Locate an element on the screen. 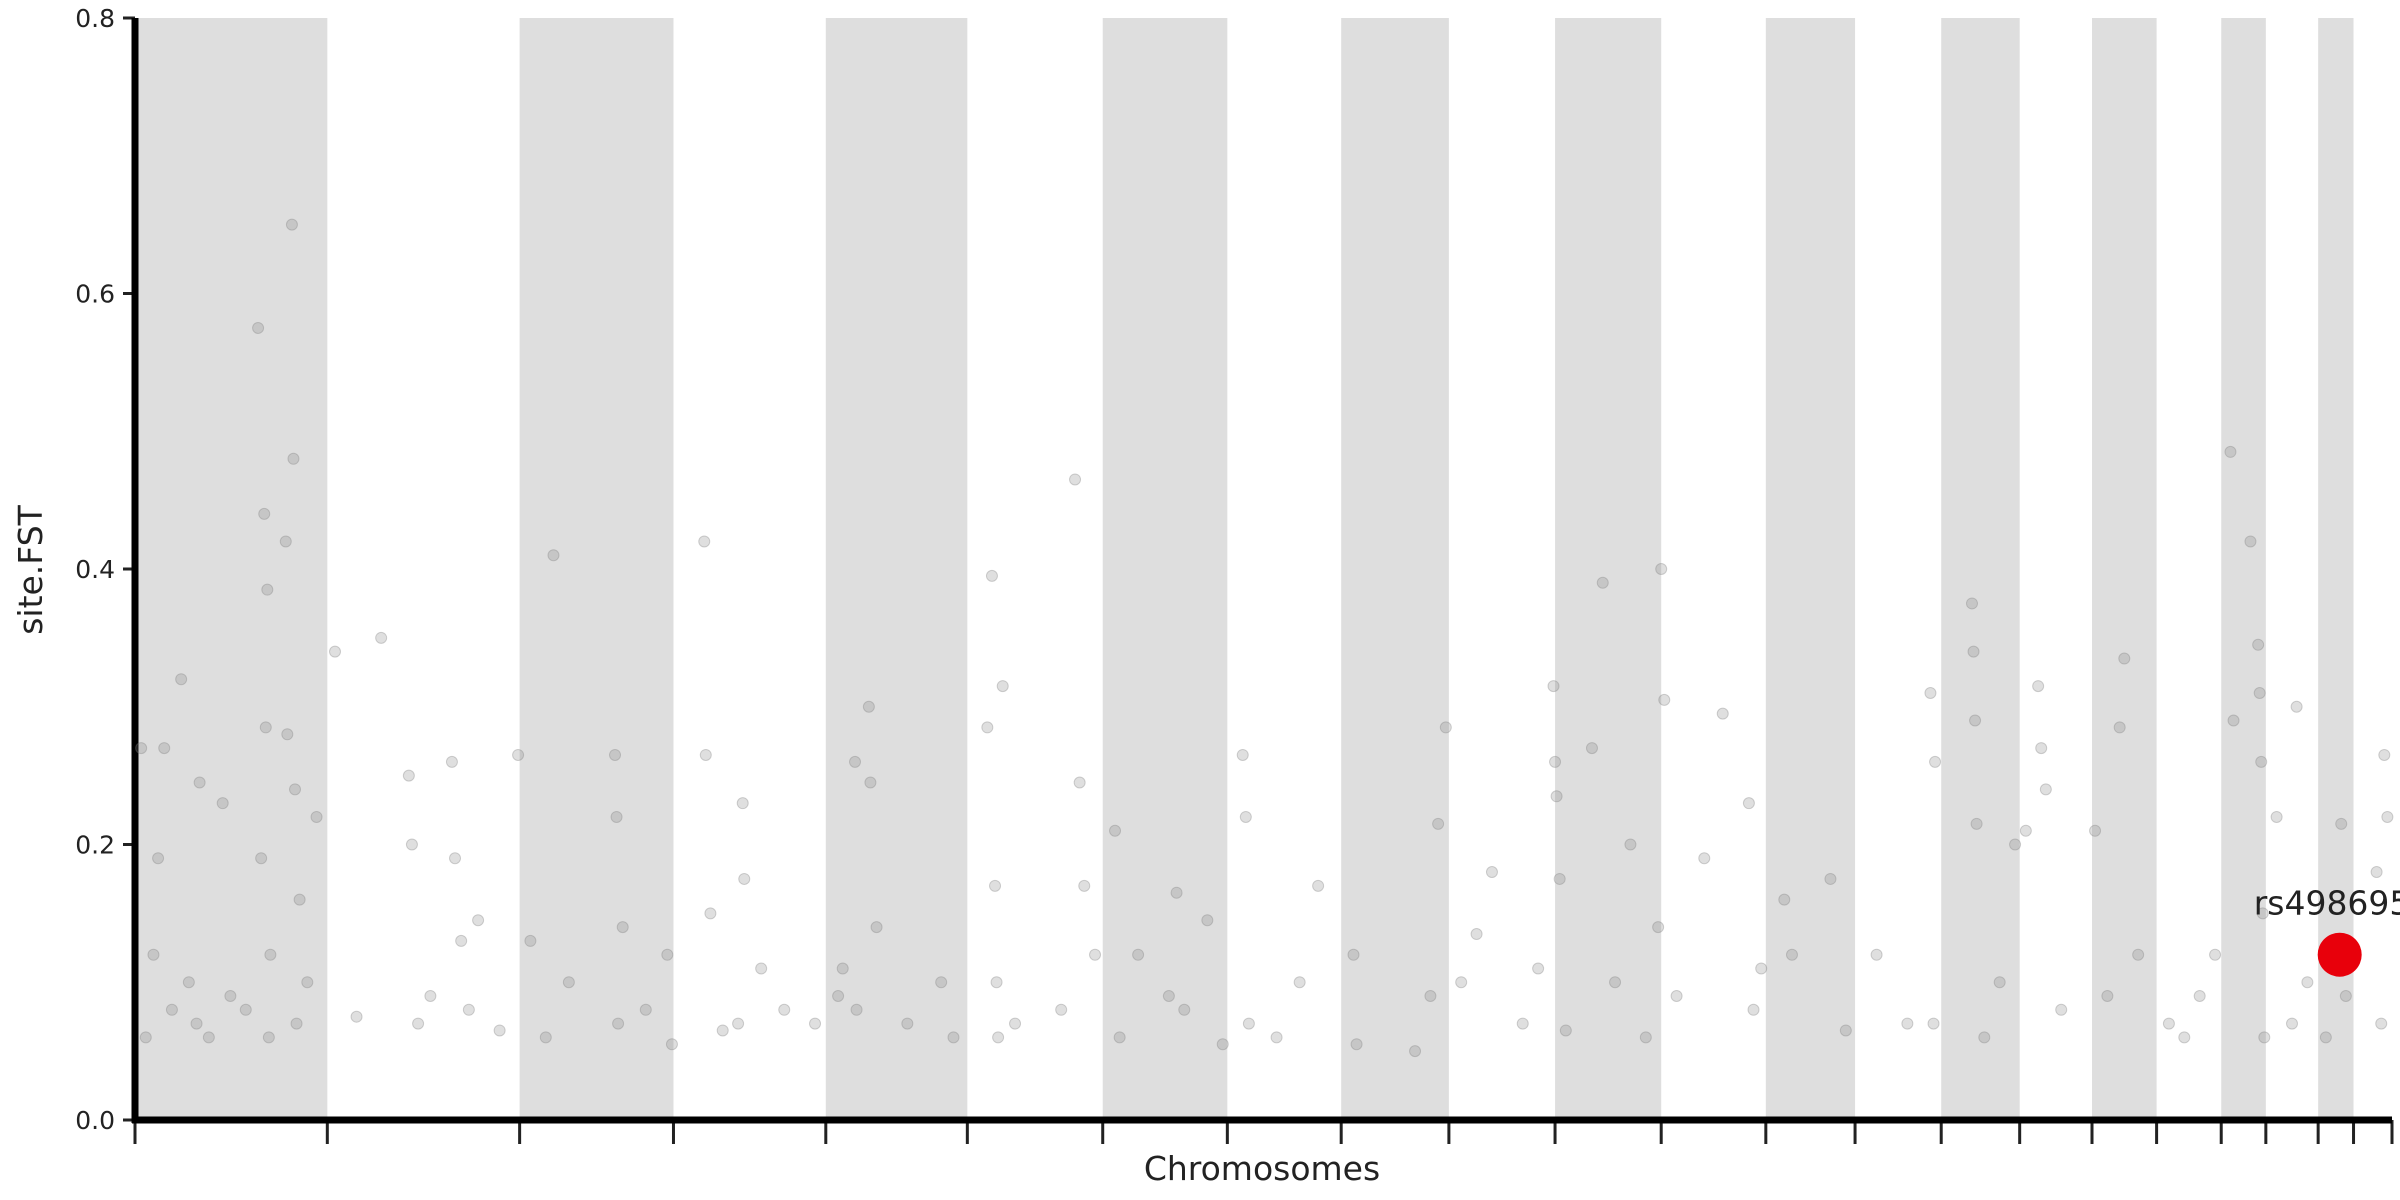  y-tick-label: 0.8 is located at coordinates (95, 18).